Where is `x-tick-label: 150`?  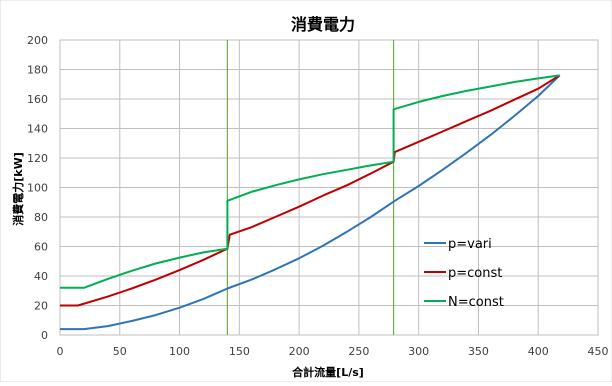
x-tick-label: 150 is located at coordinates (239, 351).